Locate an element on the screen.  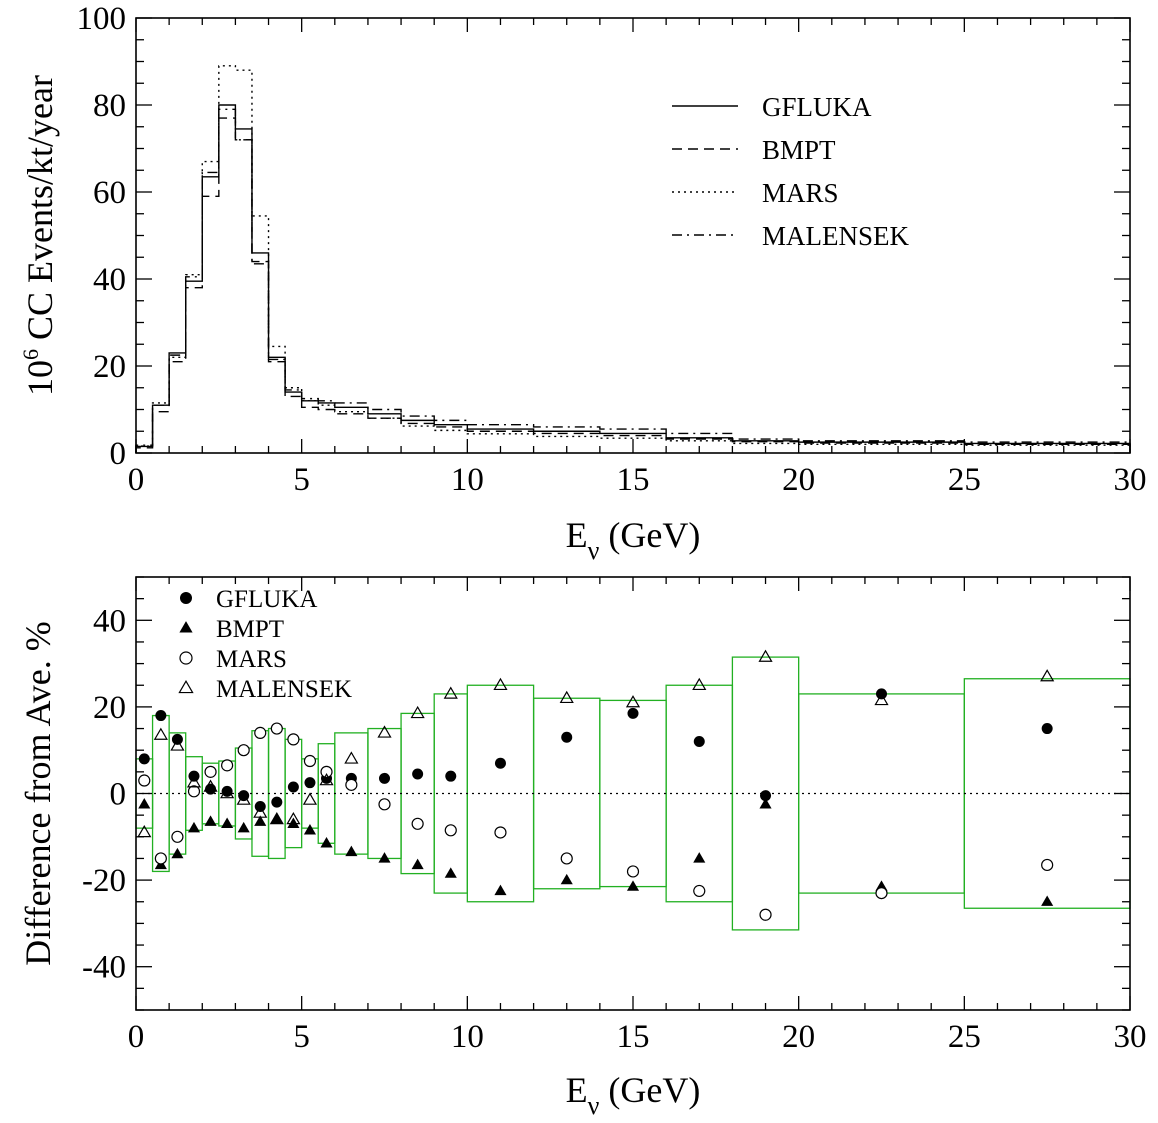
top-legend: GFLUKA BMPT MARS MALENSEK is located at coordinates (790, 171).